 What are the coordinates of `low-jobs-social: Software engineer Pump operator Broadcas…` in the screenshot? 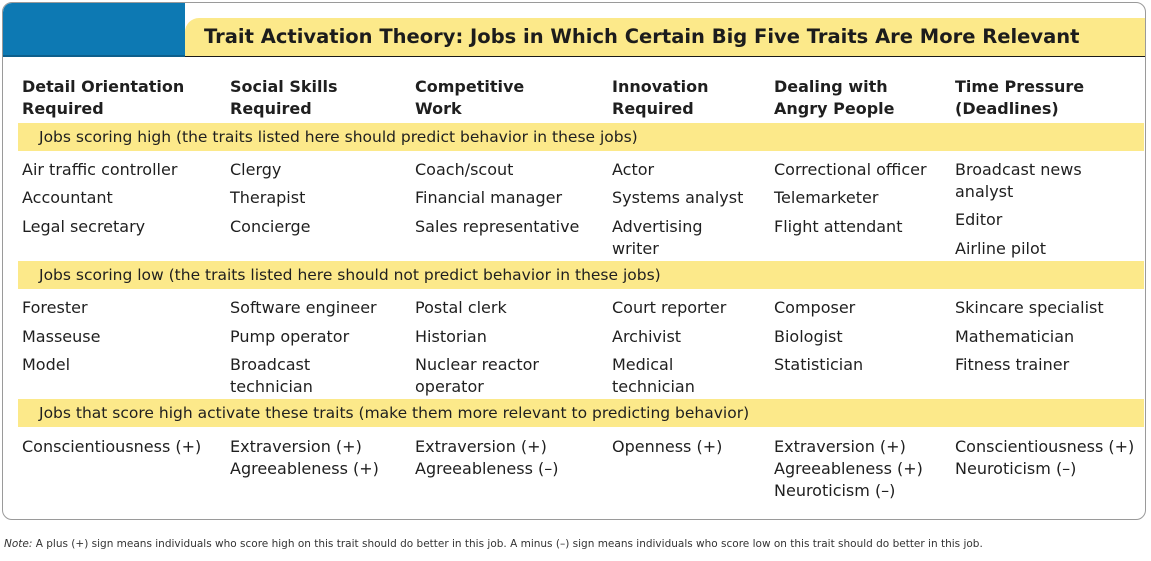 It's located at (303, 347).